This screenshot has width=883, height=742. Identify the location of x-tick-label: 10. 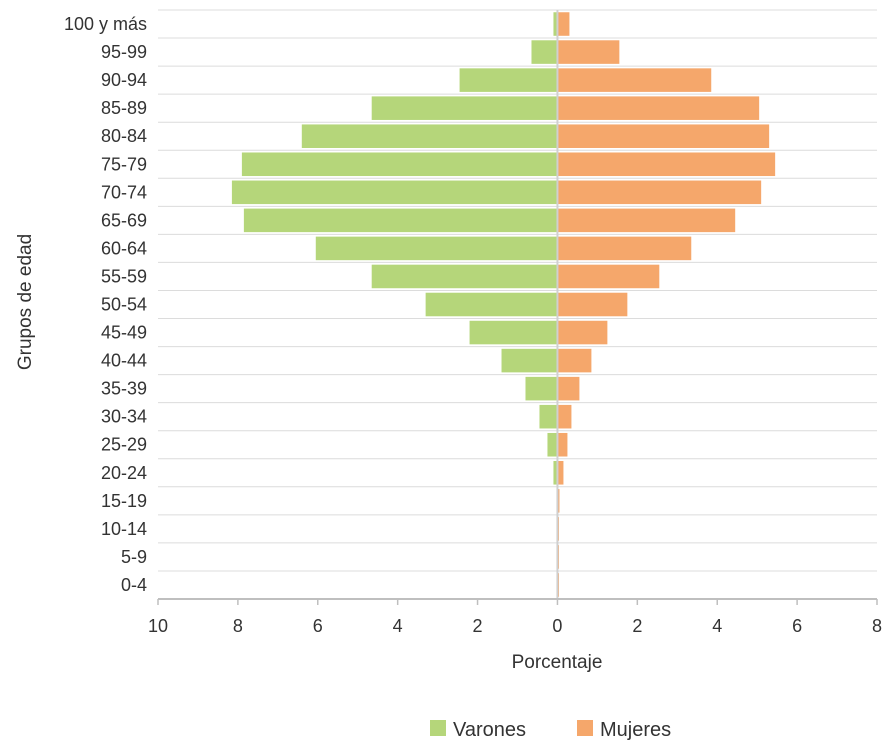
(158, 626).